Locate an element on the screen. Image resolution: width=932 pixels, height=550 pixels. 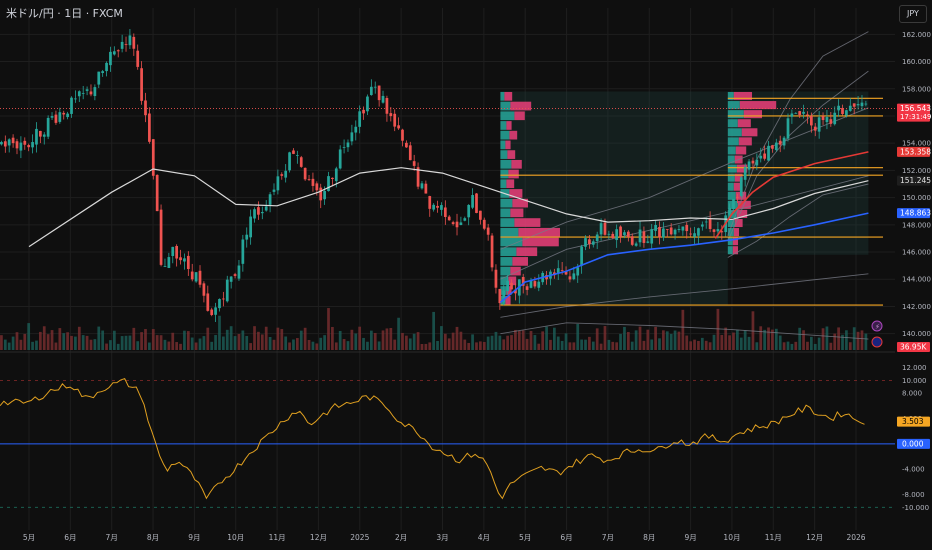
moving-average-line is located at coordinates (791, 195).